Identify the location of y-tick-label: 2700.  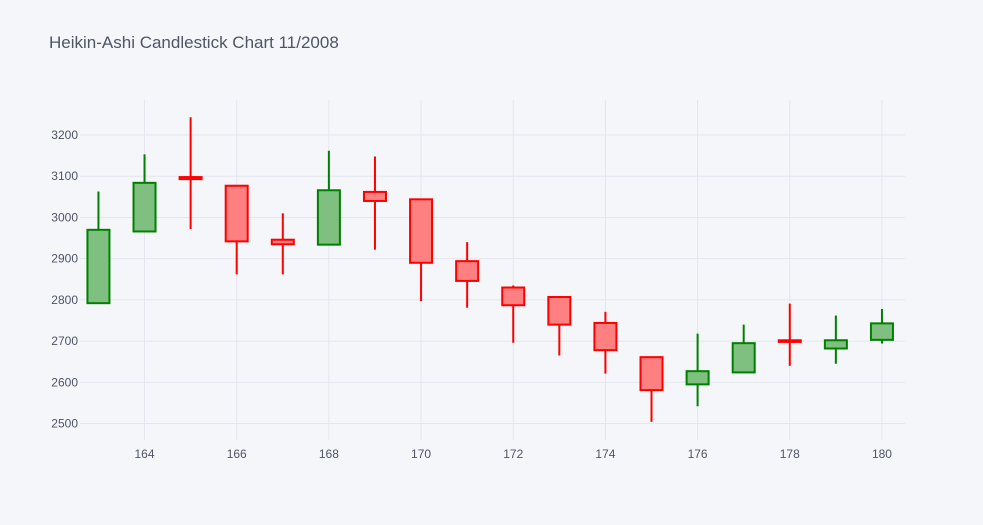
(64, 341).